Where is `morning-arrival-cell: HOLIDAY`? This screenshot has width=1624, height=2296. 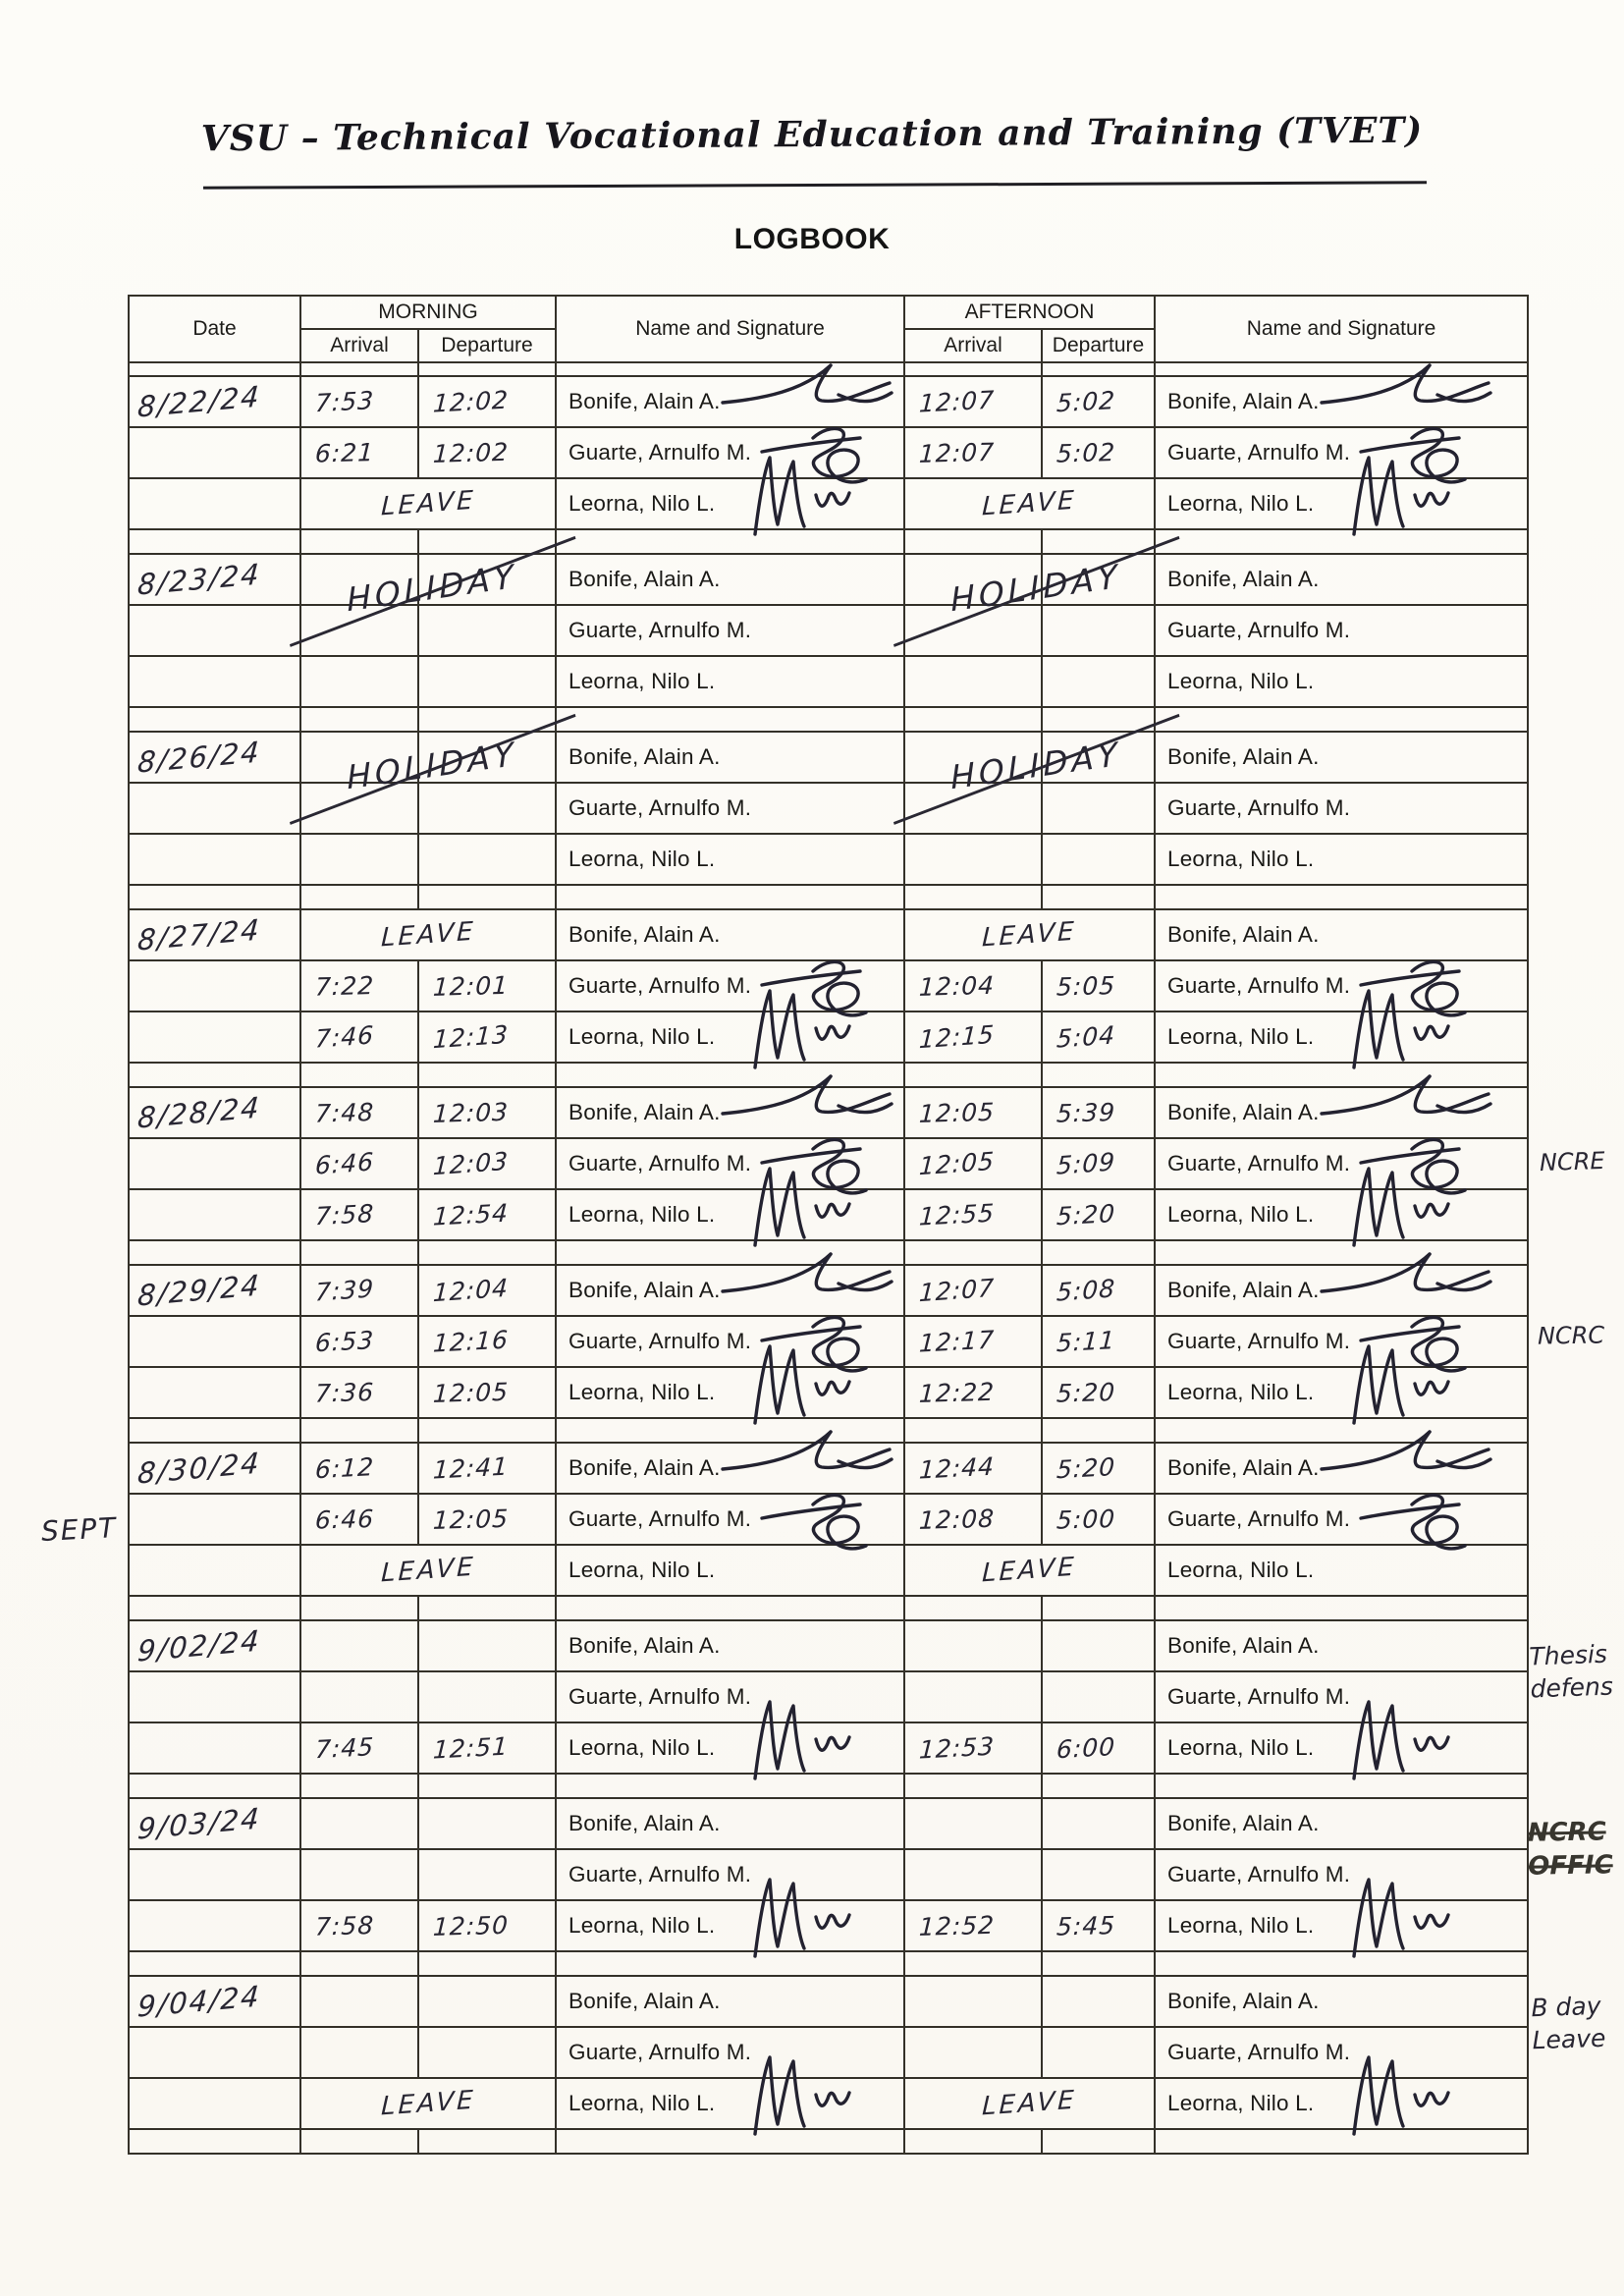 morning-arrival-cell: HOLIDAY is located at coordinates (408, 586).